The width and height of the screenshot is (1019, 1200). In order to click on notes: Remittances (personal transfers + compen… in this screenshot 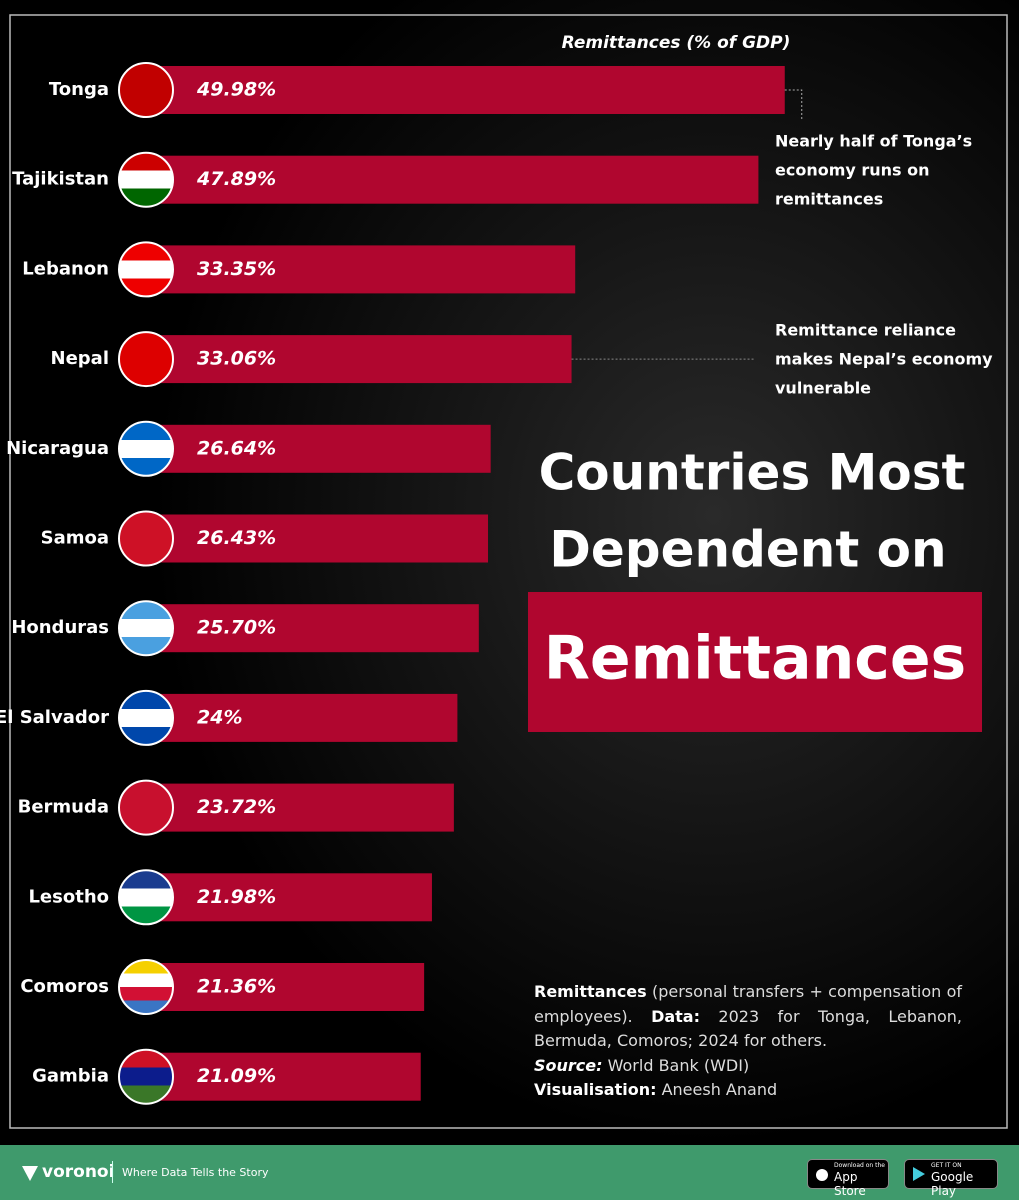, I will do `click(748, 1041)`.